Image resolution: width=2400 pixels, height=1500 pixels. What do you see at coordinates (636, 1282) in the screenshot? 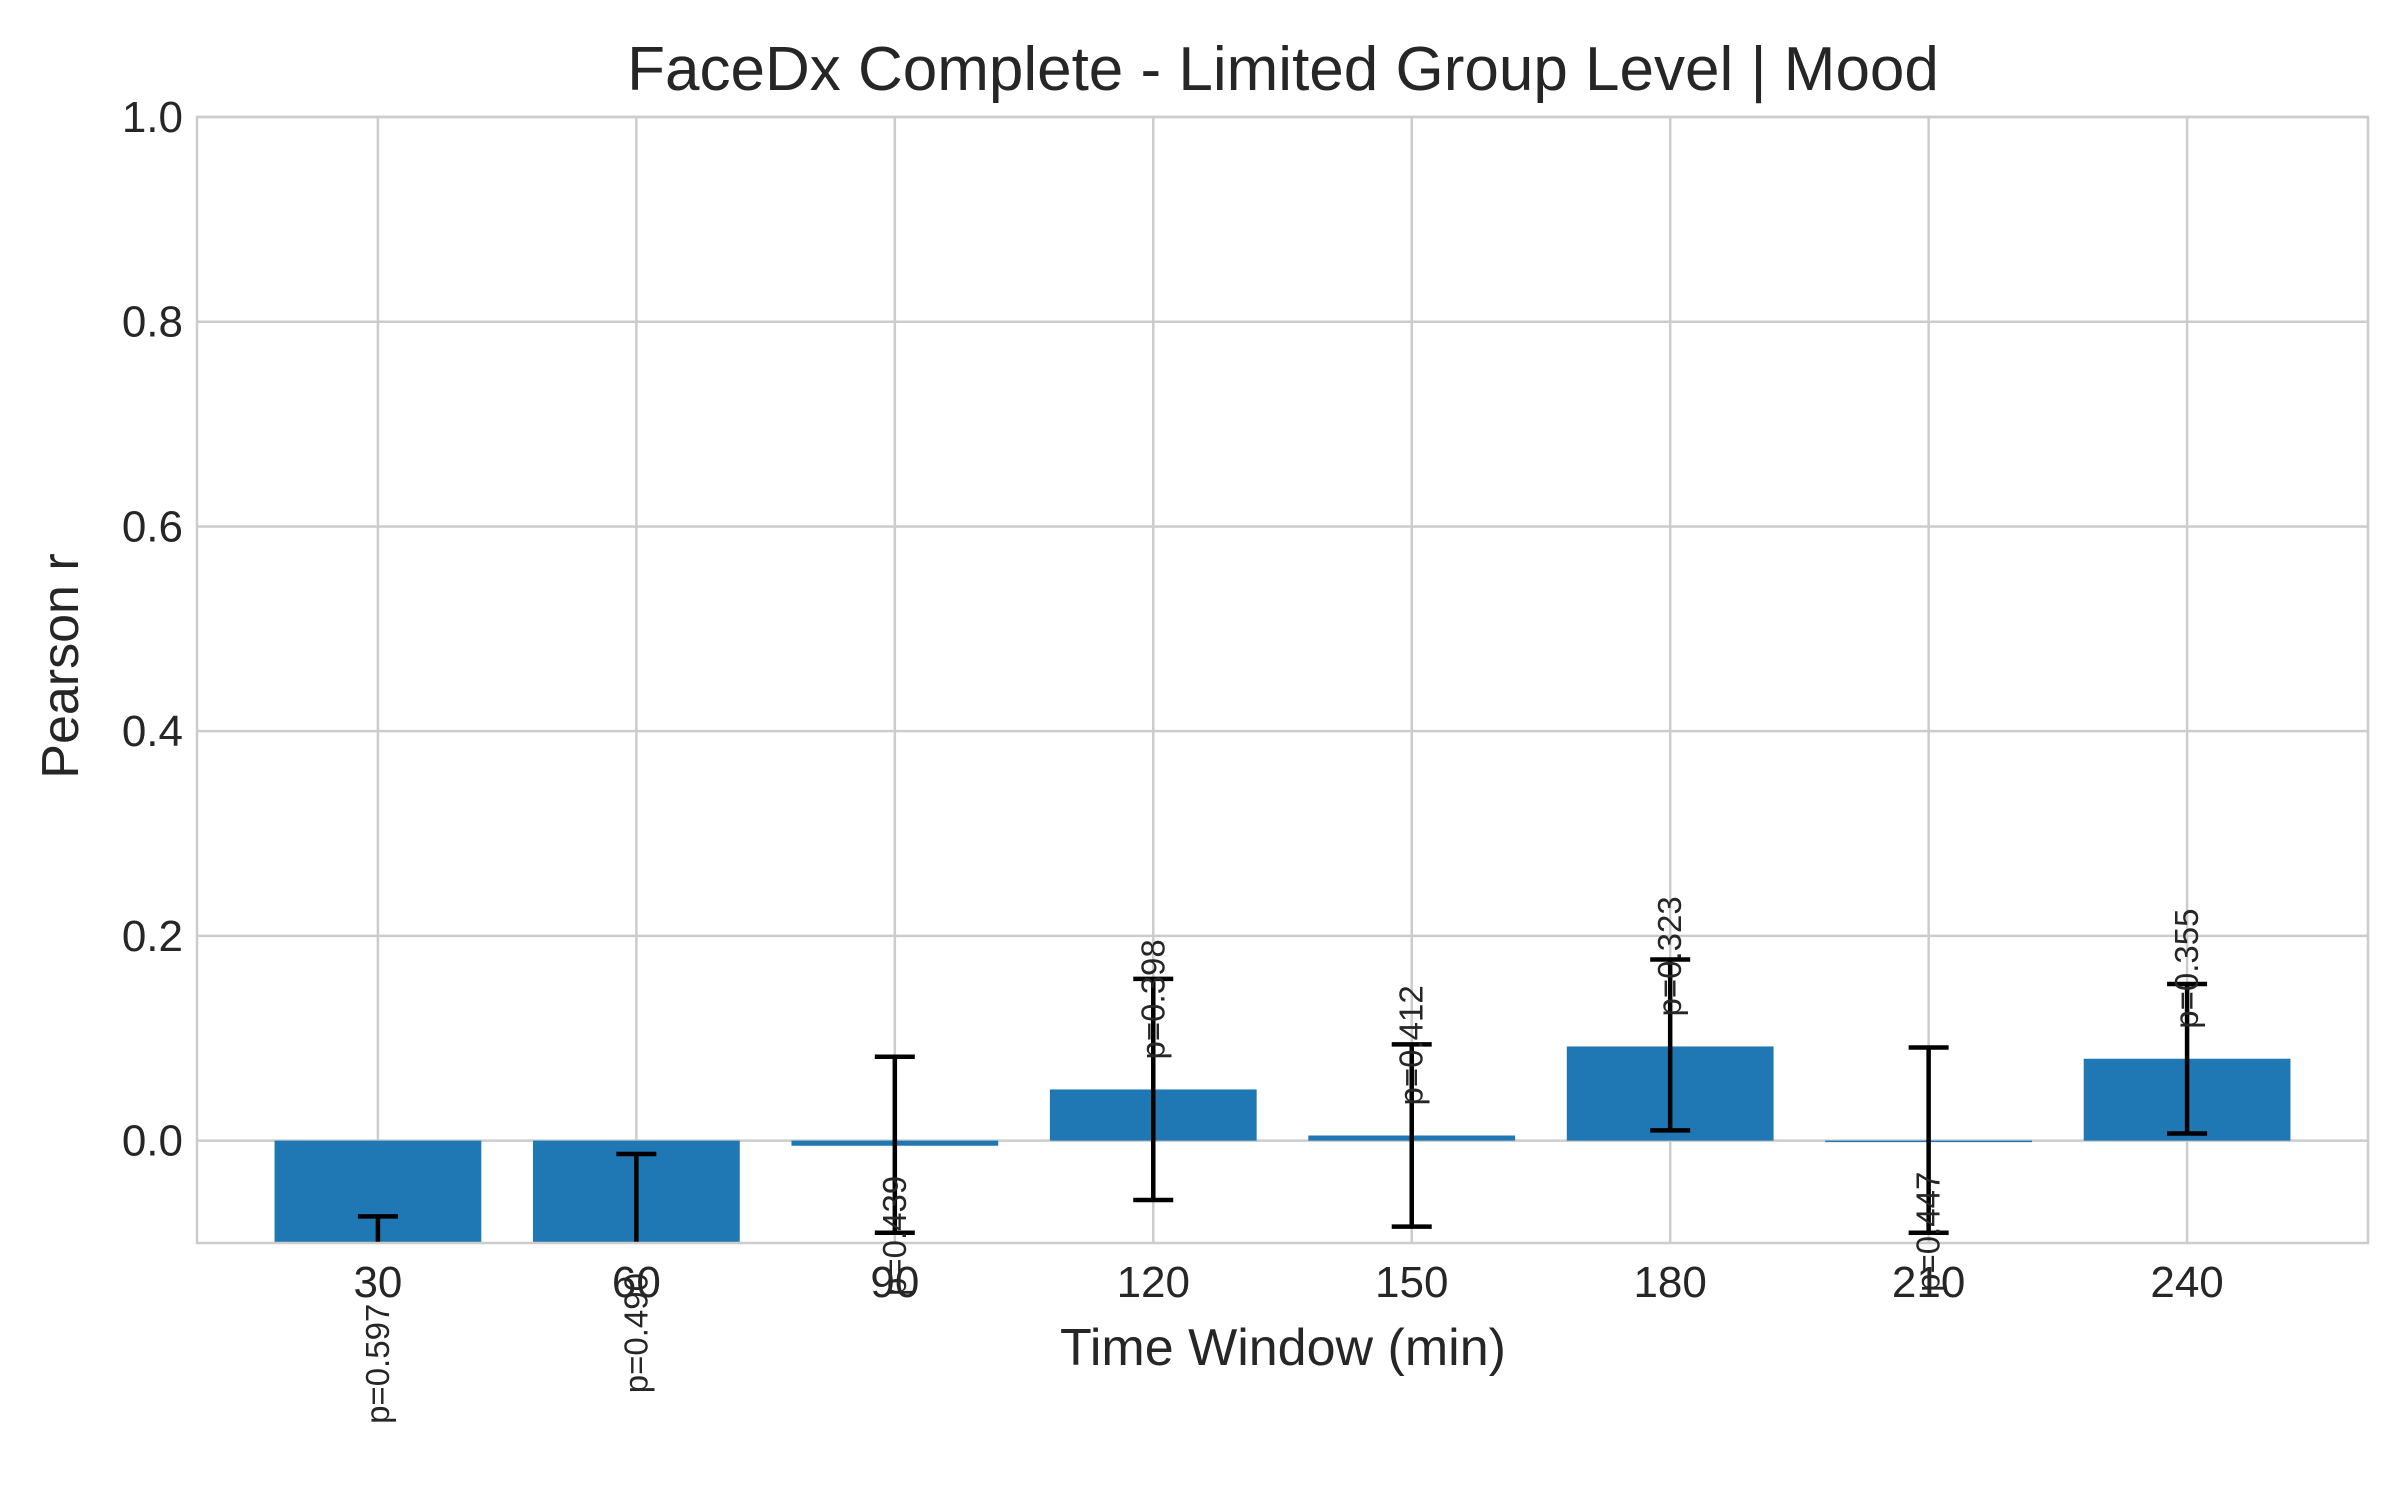
I see `x-tick-label: 60` at bounding box center [636, 1282].